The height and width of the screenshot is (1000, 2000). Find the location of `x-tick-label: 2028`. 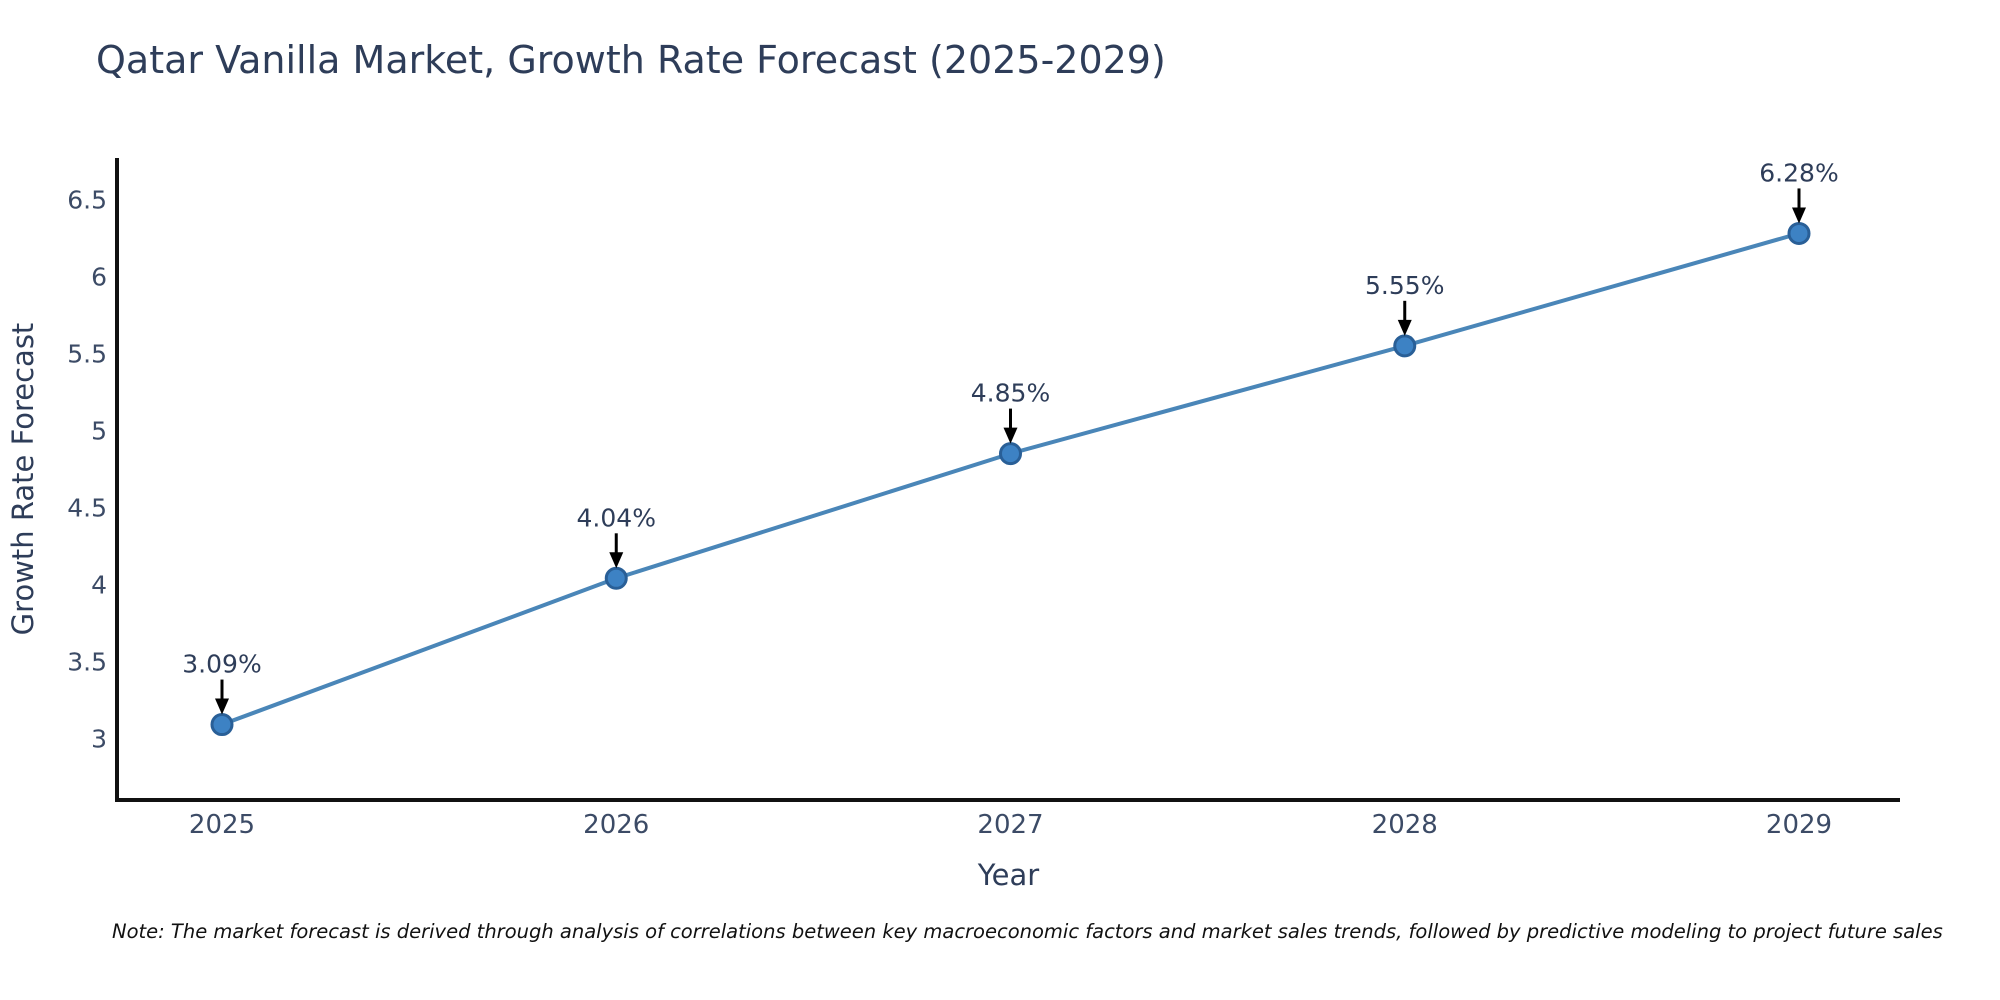

x-tick-label: 2028 is located at coordinates (1405, 825).